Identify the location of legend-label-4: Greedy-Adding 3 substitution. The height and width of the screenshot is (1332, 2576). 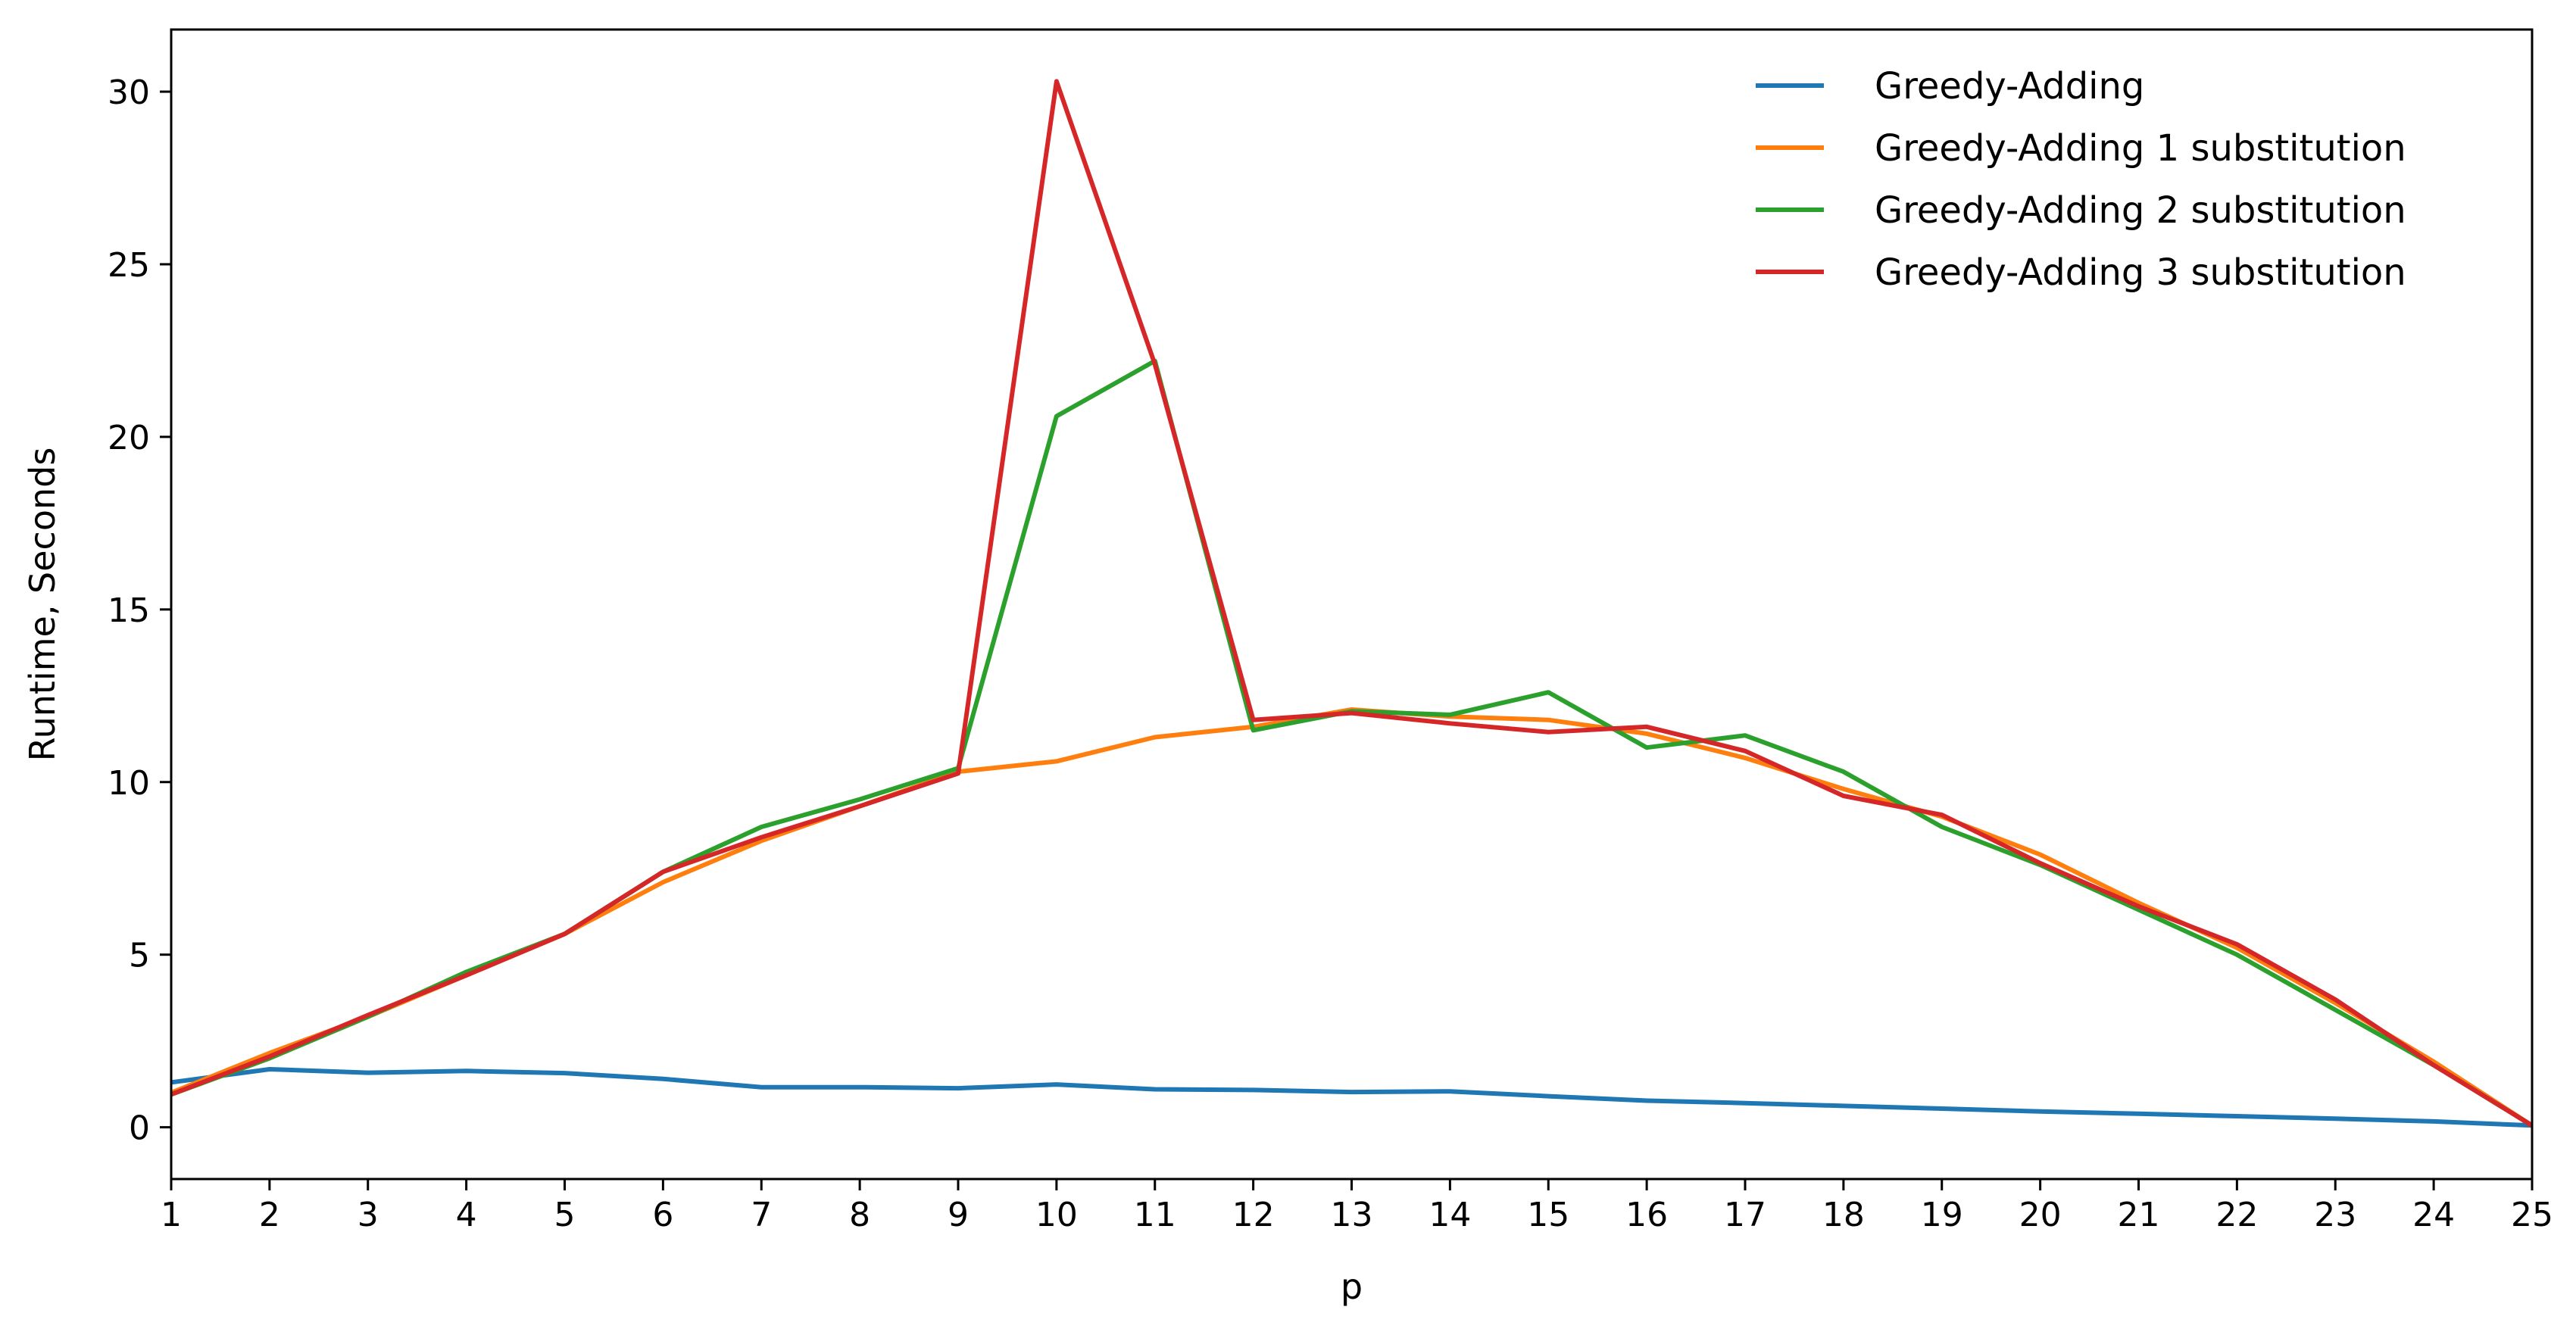
(2141, 272).